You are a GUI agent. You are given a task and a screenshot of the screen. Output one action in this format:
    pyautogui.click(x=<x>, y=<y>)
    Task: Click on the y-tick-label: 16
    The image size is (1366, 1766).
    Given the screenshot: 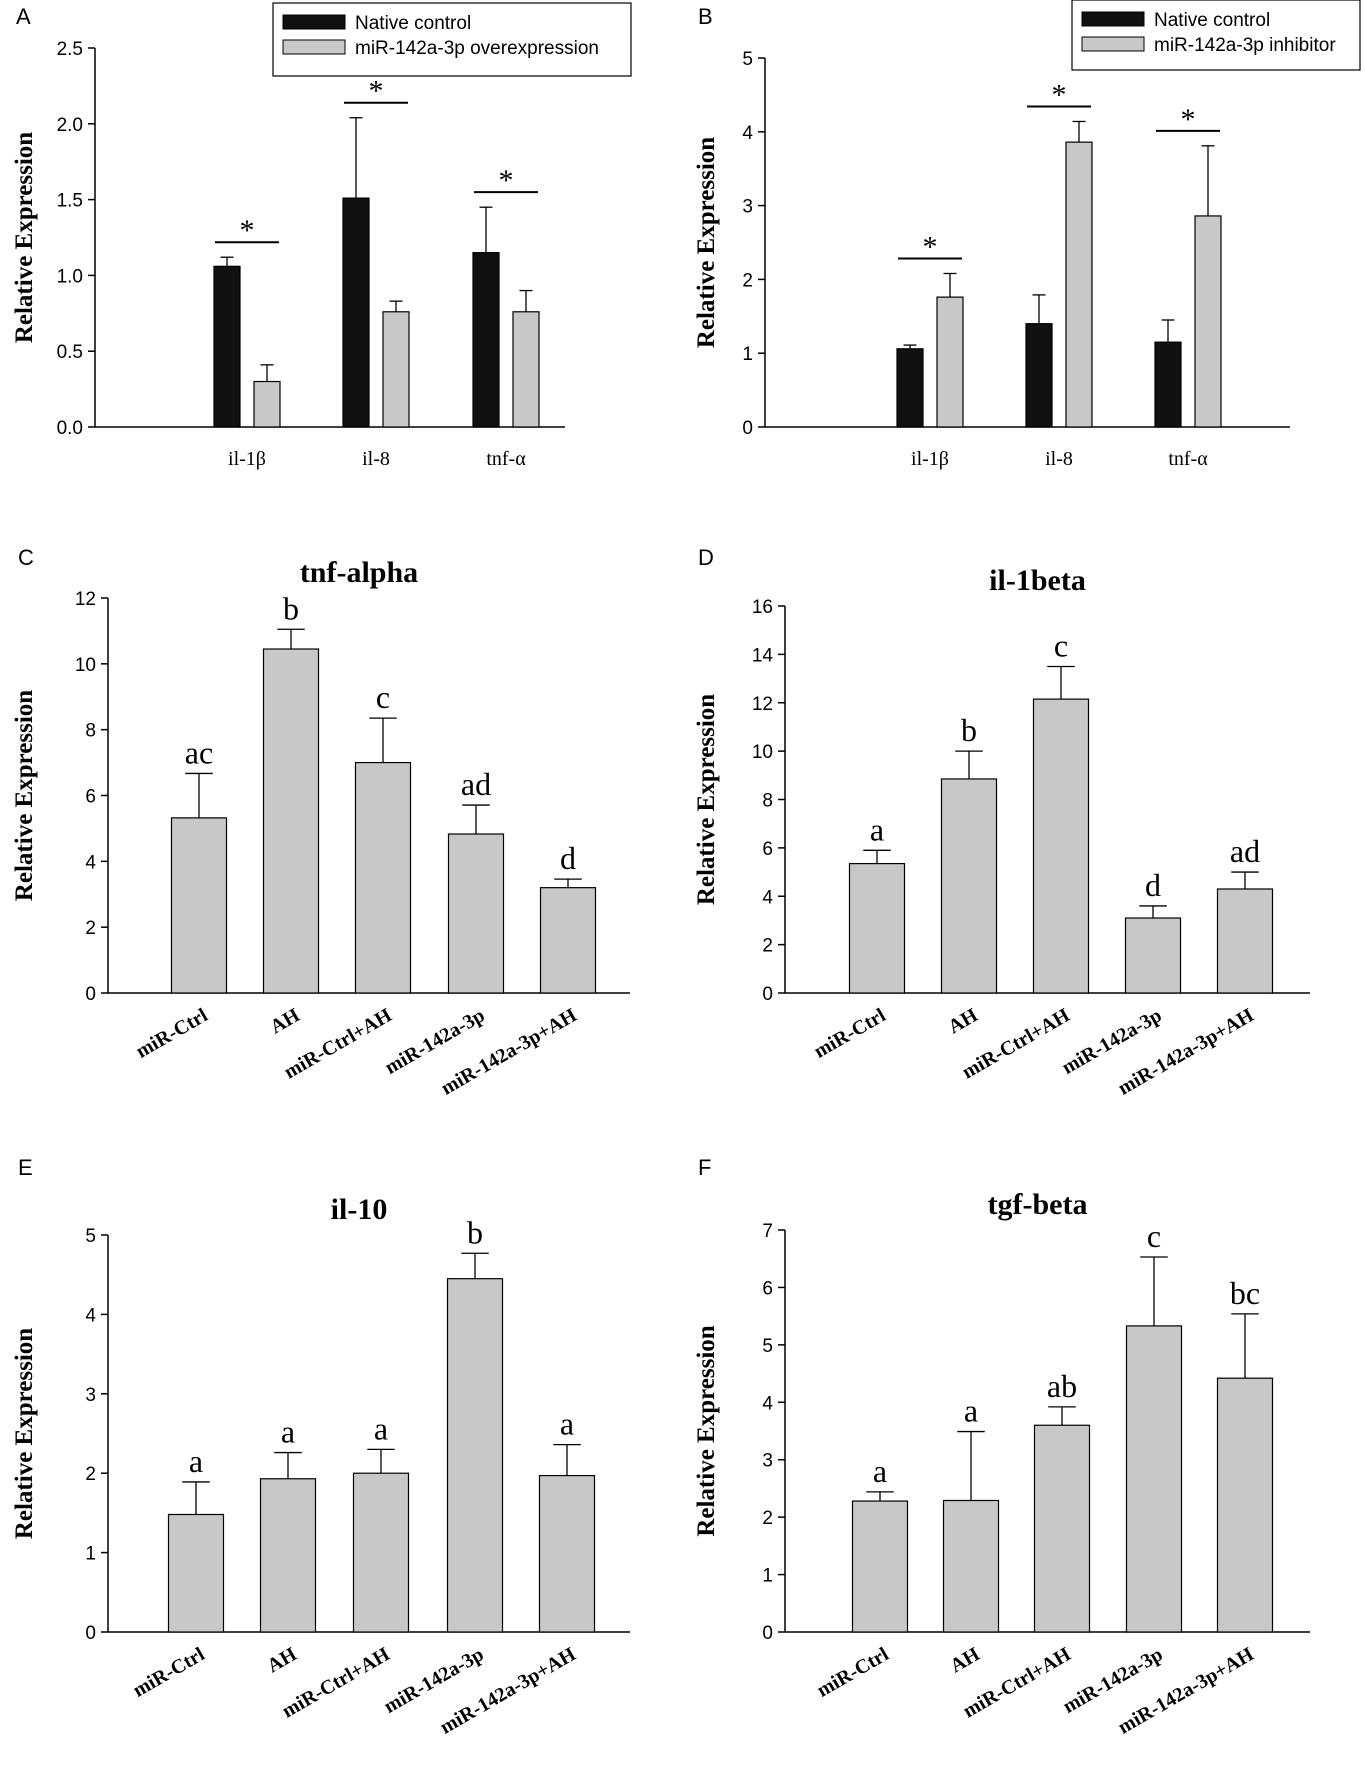 What is the action you would take?
    pyautogui.click(x=762, y=607)
    